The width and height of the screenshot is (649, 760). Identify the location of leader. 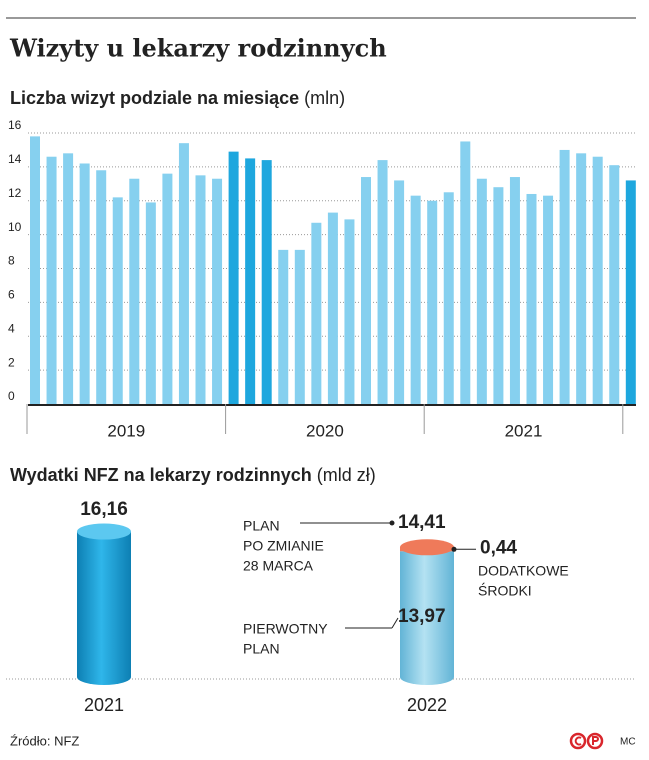
(395, 623).